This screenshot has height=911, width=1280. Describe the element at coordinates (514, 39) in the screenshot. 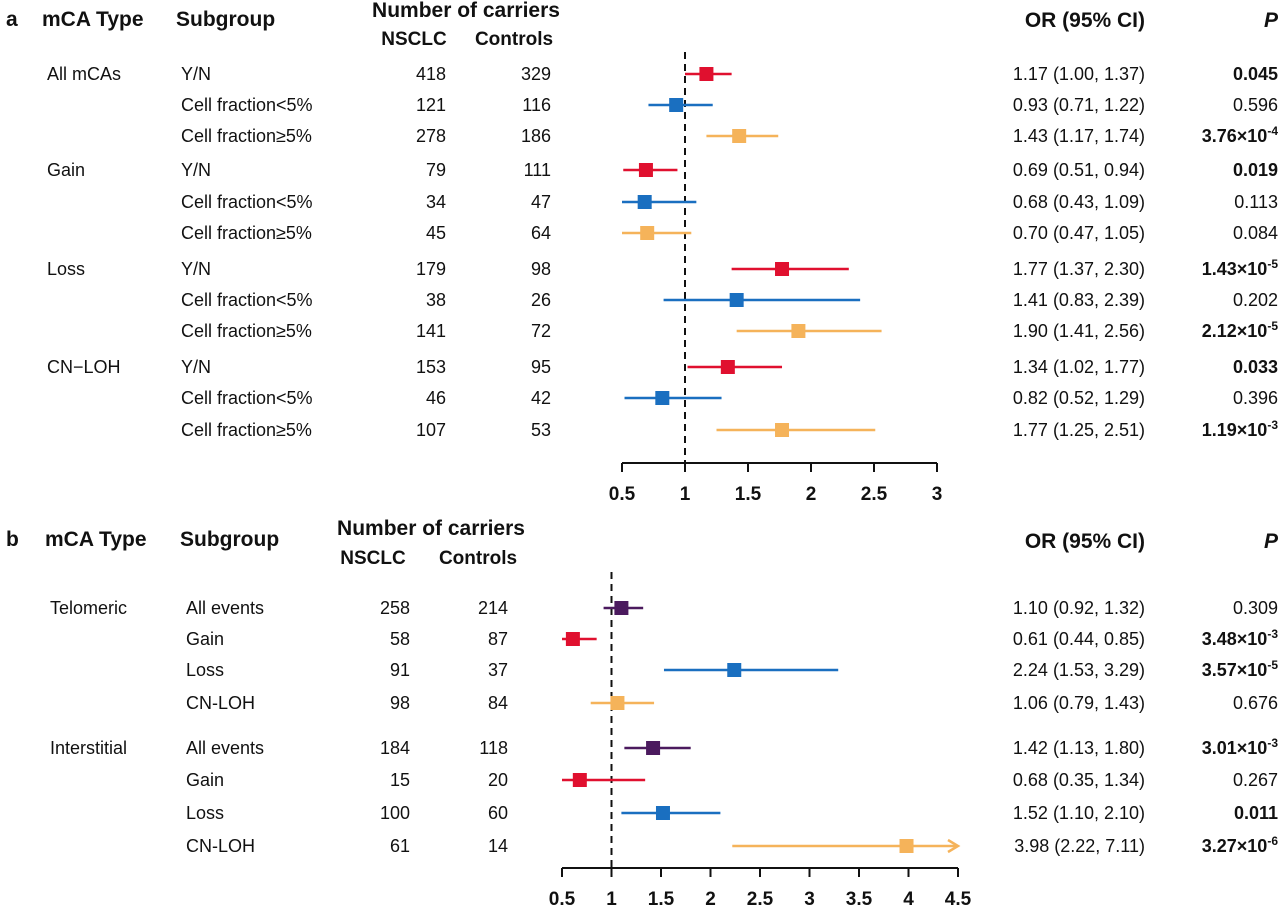

I see `header-controls: Controls` at that location.